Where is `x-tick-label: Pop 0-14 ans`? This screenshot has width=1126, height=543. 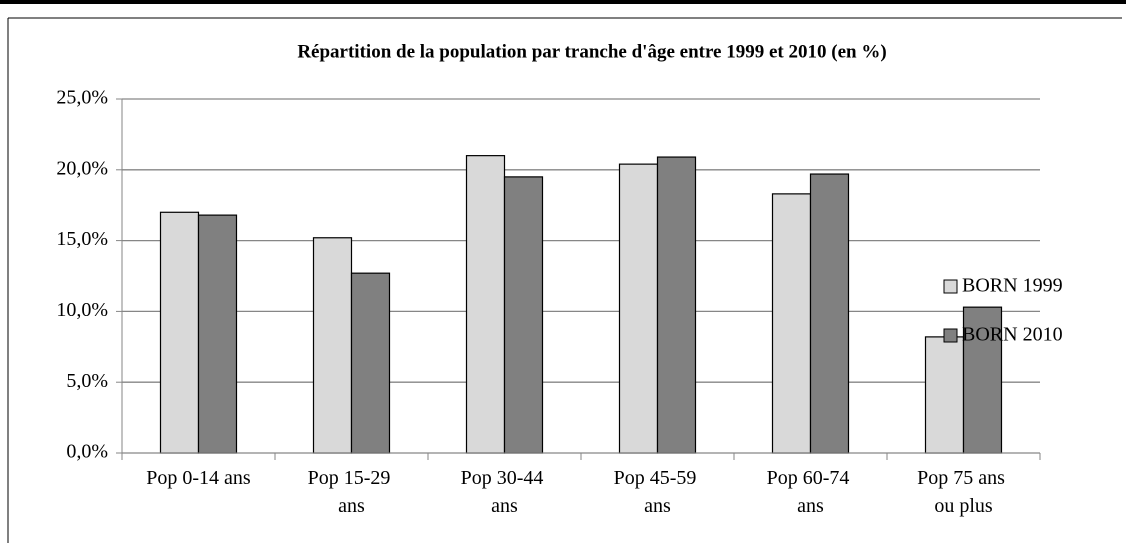 x-tick-label: Pop 0-14 ans is located at coordinates (198, 478).